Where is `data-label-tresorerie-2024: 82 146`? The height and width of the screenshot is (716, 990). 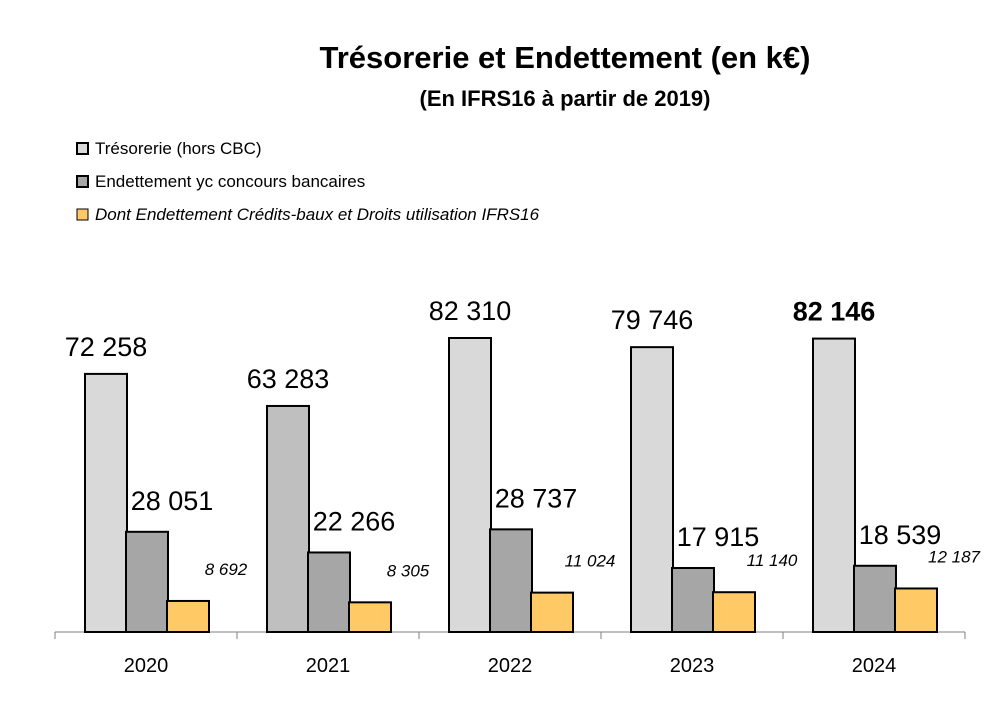
data-label-tresorerie-2024: 82 146 is located at coordinates (834, 312).